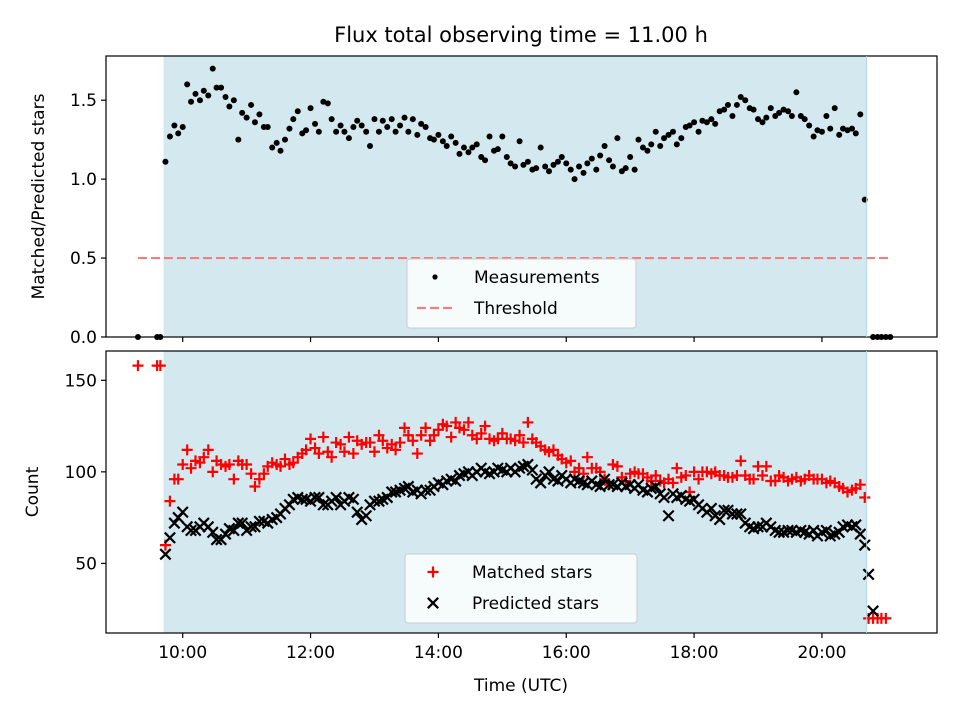 The height and width of the screenshot is (720, 960). I want to click on predicted-stars-legend-label: Predicted stars, so click(535, 604).